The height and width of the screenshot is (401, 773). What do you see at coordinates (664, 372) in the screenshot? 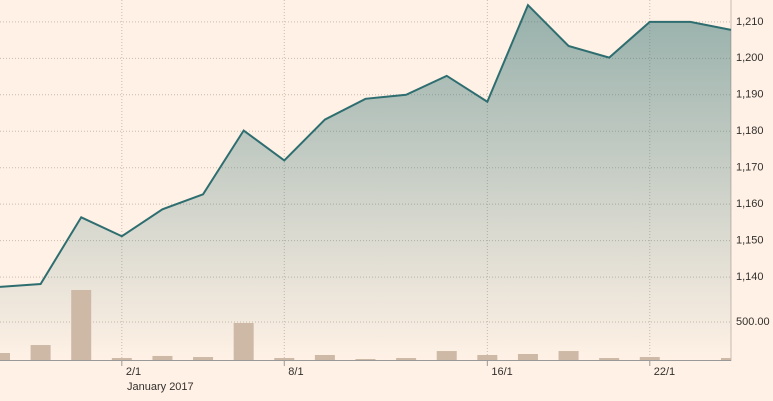
I see `x-tick-label: 22/1` at bounding box center [664, 372].